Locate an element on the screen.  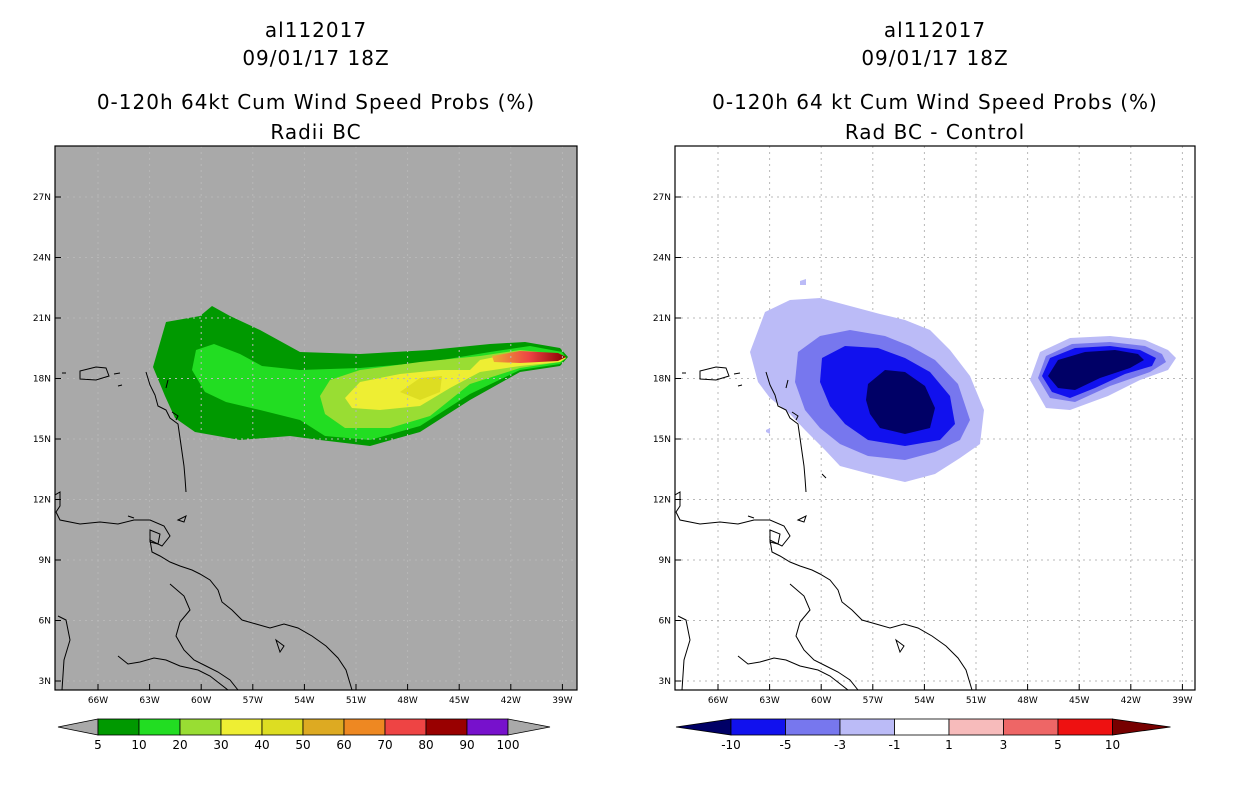
left-coastlines is located at coordinates (204, 528).